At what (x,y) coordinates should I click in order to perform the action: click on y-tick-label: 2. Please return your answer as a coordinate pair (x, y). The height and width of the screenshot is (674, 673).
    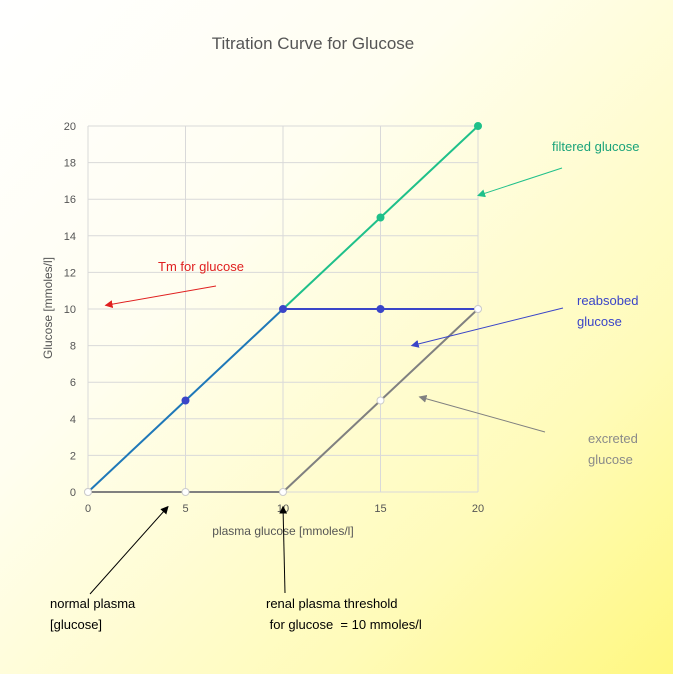
    Looking at the image, I should click on (73, 456).